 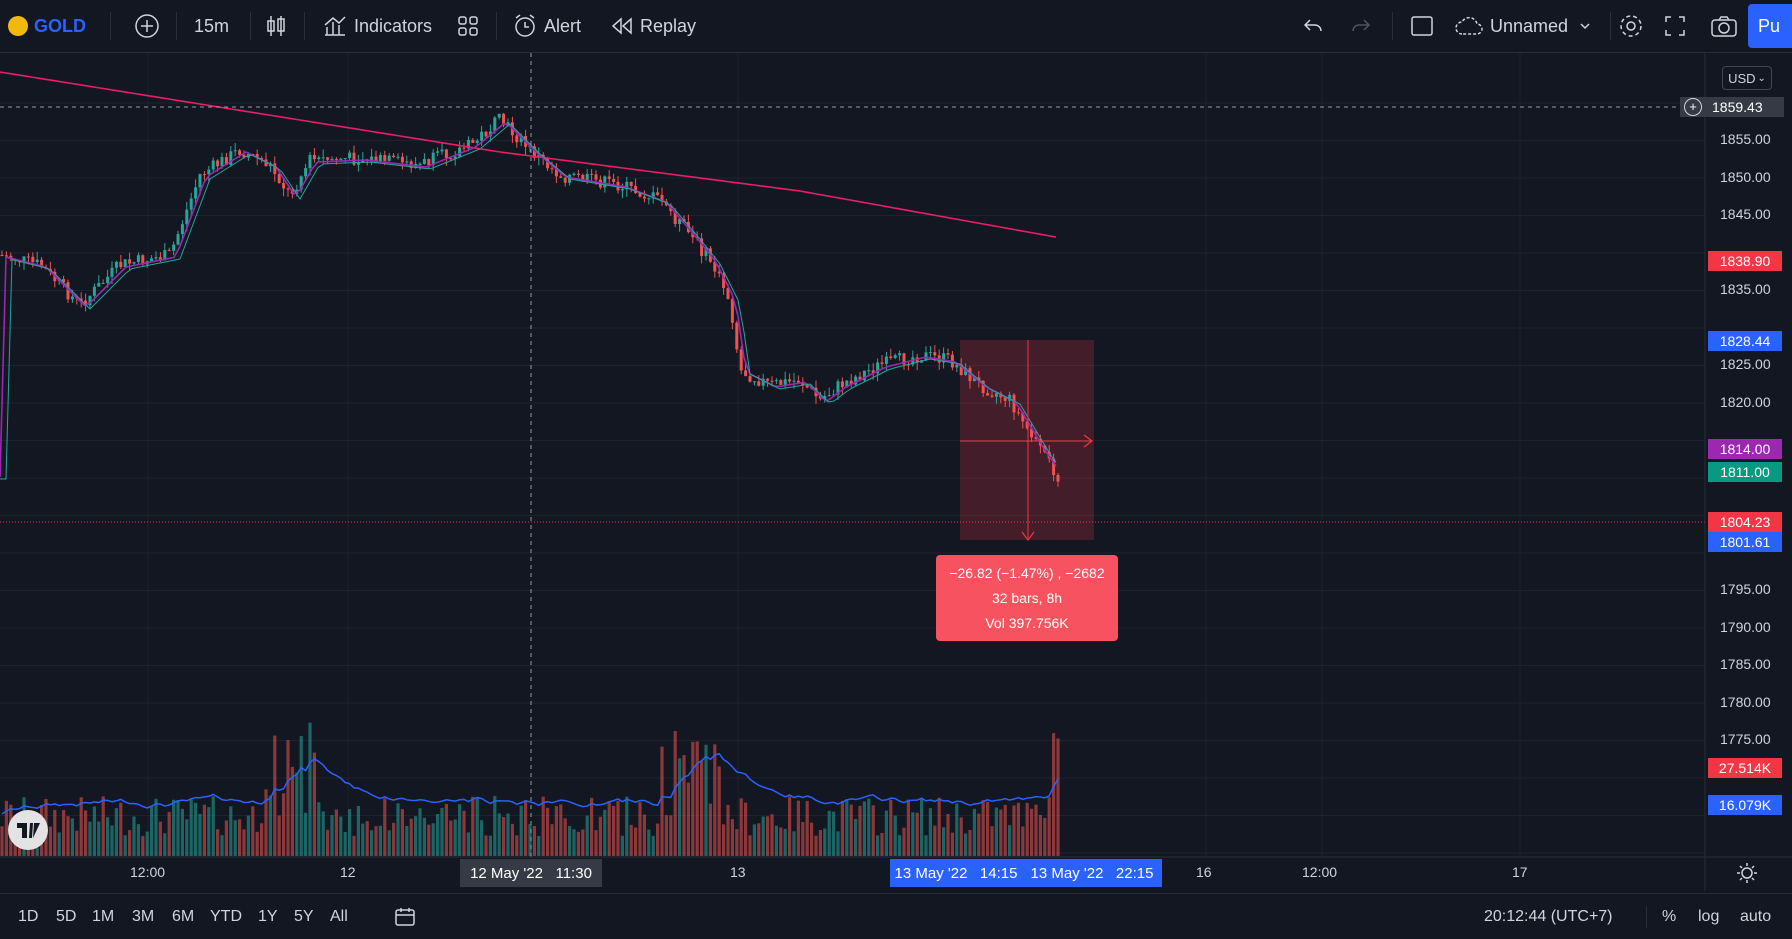 I want to click on sun-icon, so click(x=1747, y=873).